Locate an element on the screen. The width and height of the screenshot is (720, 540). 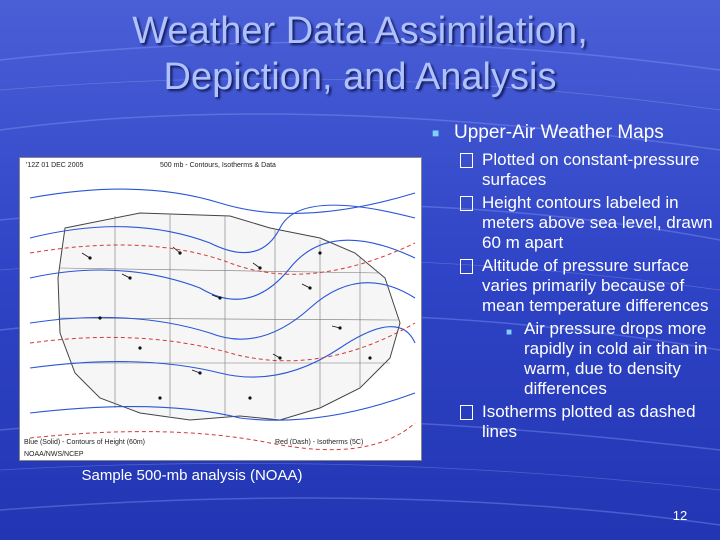
map-legend-isotherms: Red (Dash) - Isotherms (5C) is located at coordinates (319, 442).